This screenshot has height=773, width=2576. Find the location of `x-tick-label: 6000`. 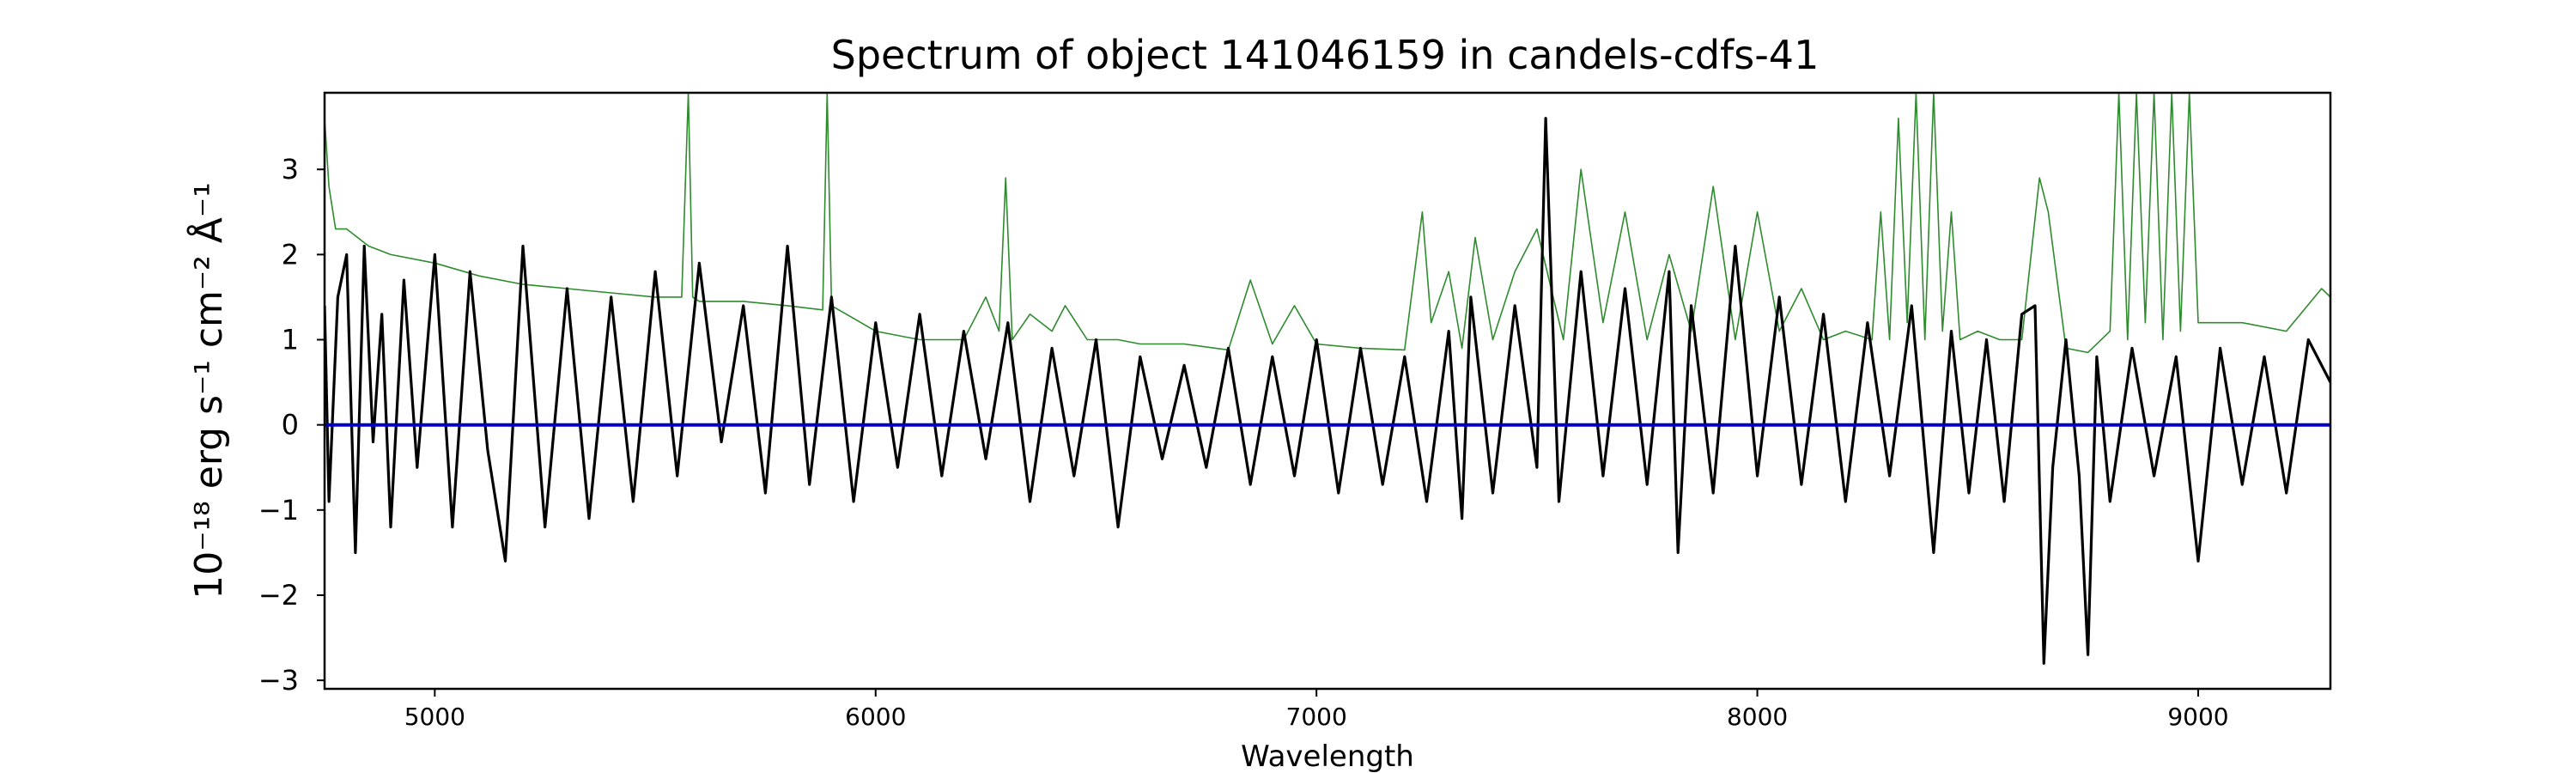

x-tick-label: 6000 is located at coordinates (876, 717).